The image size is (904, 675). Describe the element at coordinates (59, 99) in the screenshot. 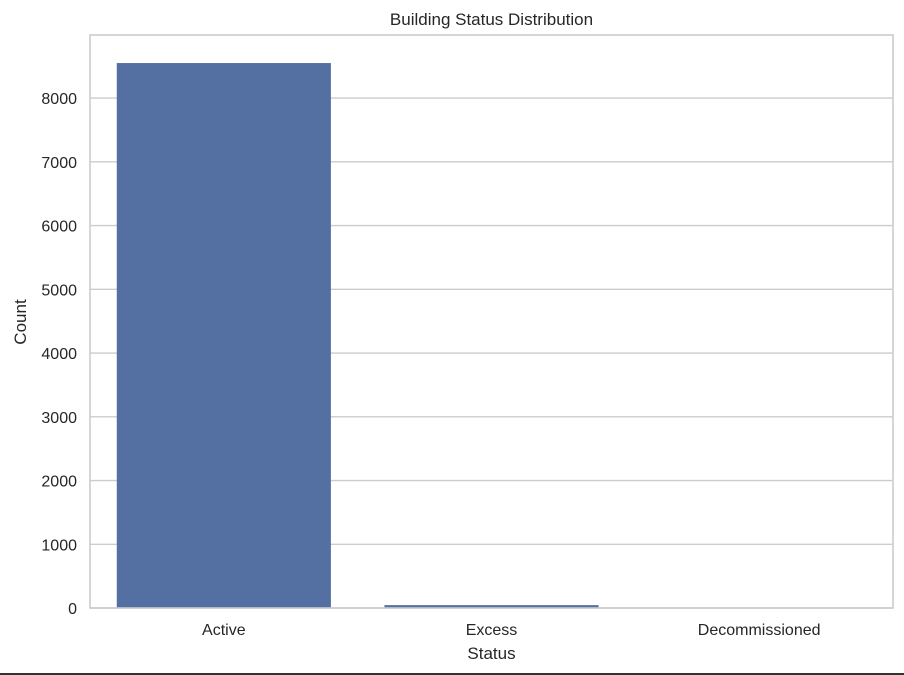

I see `y-tick-label: 8000` at that location.